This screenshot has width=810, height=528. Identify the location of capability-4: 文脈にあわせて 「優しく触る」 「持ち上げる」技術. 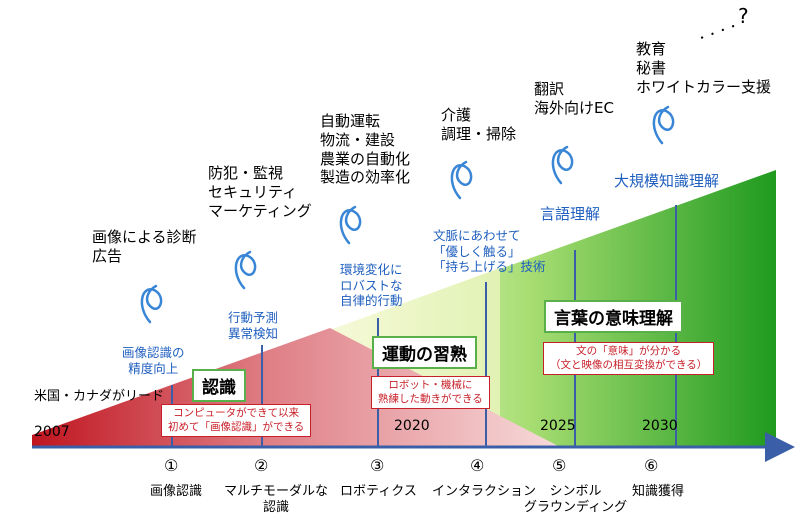
(489, 251).